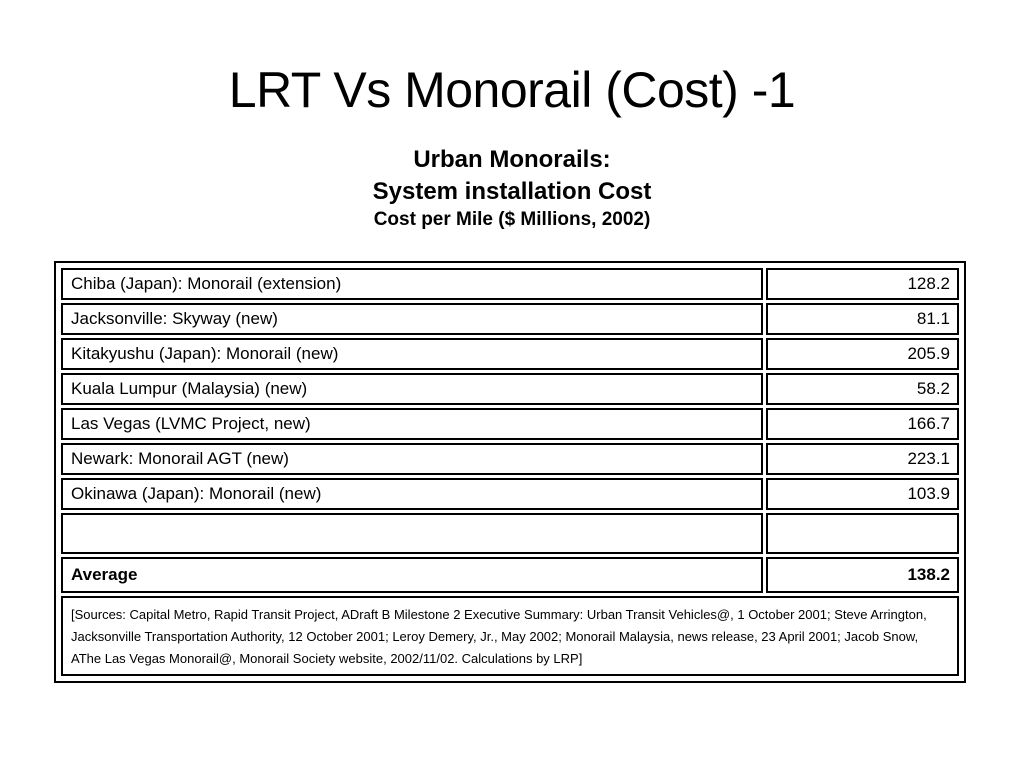 This screenshot has height=768, width=1024. Describe the element at coordinates (512, 219) in the screenshot. I see `heading-line-3: Cost per Mile ($ Millions, 2002)` at that location.